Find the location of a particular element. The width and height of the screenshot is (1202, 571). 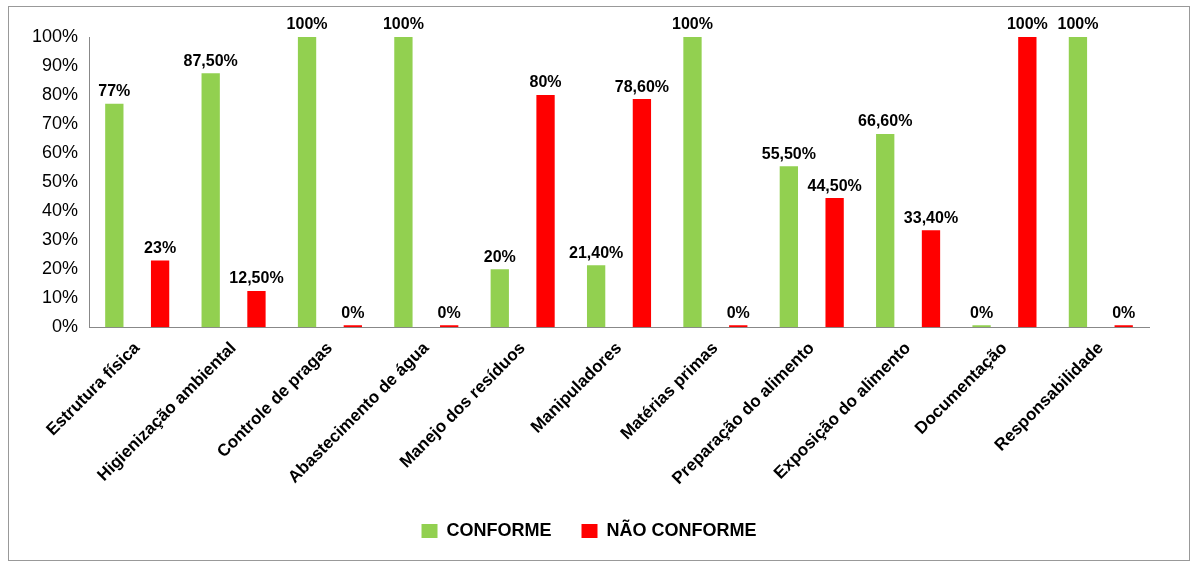

y-tick-label: 90% is located at coordinates (60, 65).